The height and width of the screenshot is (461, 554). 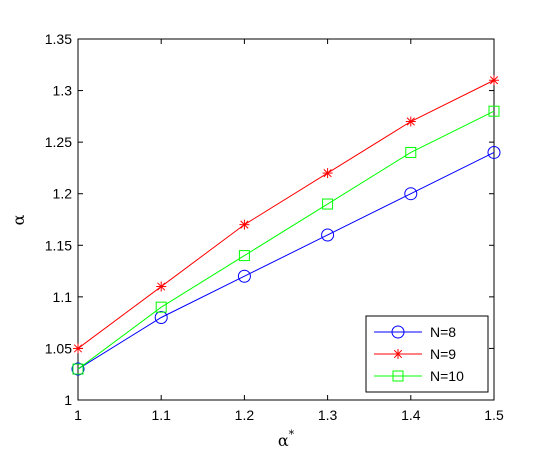 What do you see at coordinates (63, 91) in the screenshot?
I see `y-tick-label: 1.3` at bounding box center [63, 91].